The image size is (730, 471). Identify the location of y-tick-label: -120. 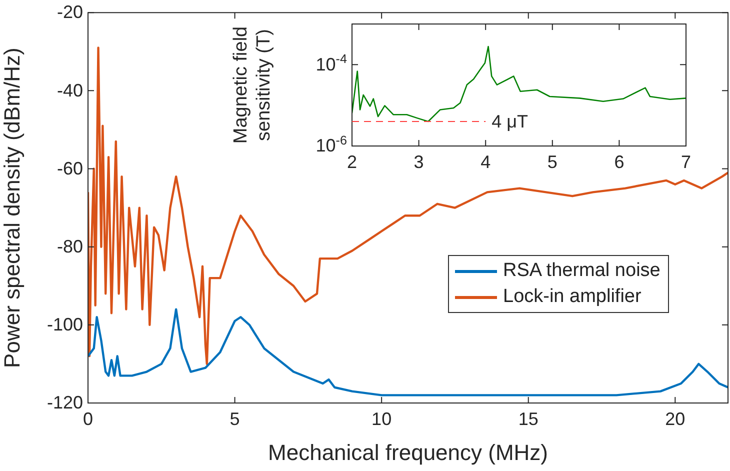
(65, 402).